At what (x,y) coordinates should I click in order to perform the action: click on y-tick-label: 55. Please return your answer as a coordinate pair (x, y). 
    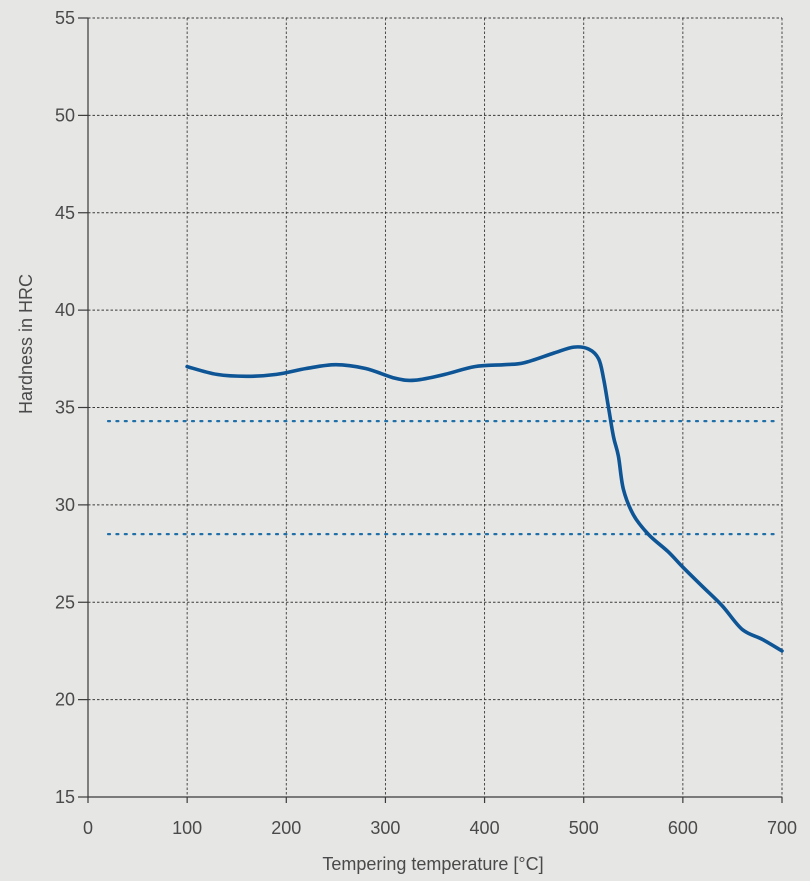
    Looking at the image, I should click on (65, 18).